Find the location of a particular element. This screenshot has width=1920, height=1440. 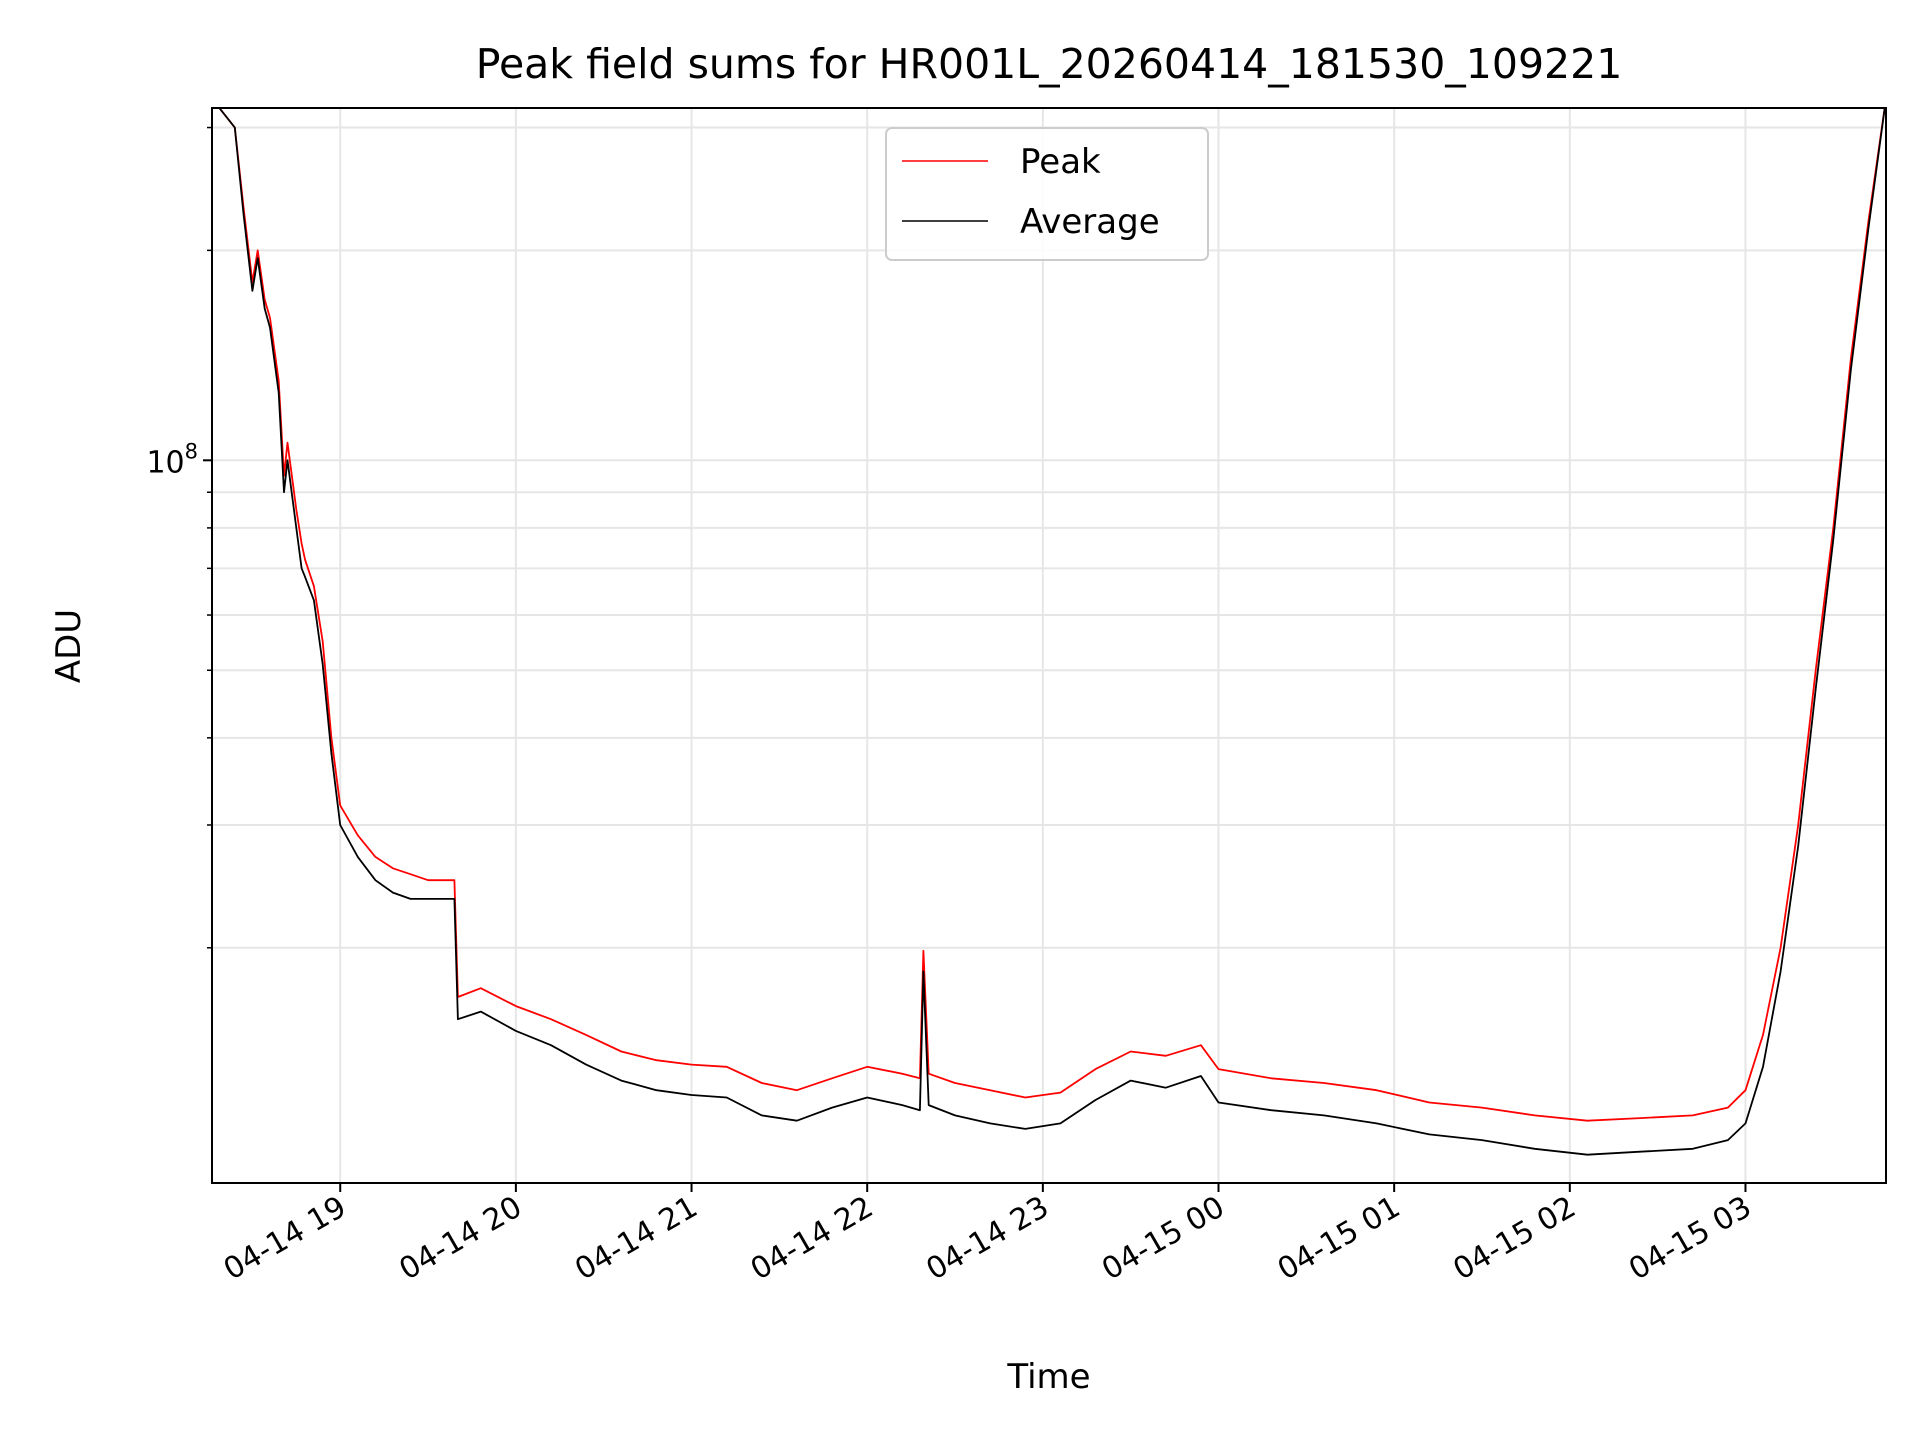

y-tick-label-exponent: 8 is located at coordinates (191, 451).